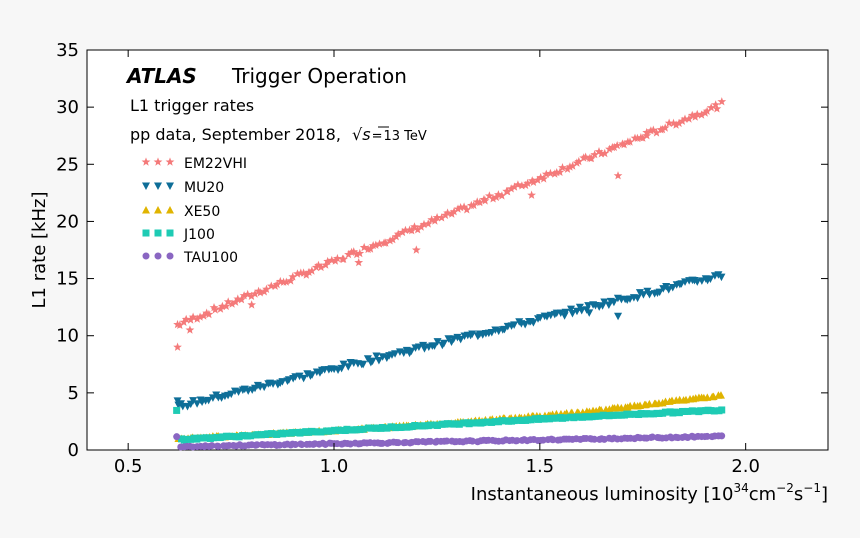  I want to click on legend-marker-xe50, so click(146, 210).